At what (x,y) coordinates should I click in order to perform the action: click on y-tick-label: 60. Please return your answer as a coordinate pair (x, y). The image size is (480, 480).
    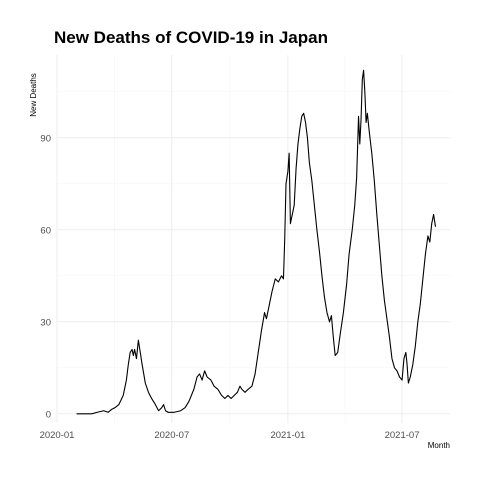
    Looking at the image, I should click on (45, 230).